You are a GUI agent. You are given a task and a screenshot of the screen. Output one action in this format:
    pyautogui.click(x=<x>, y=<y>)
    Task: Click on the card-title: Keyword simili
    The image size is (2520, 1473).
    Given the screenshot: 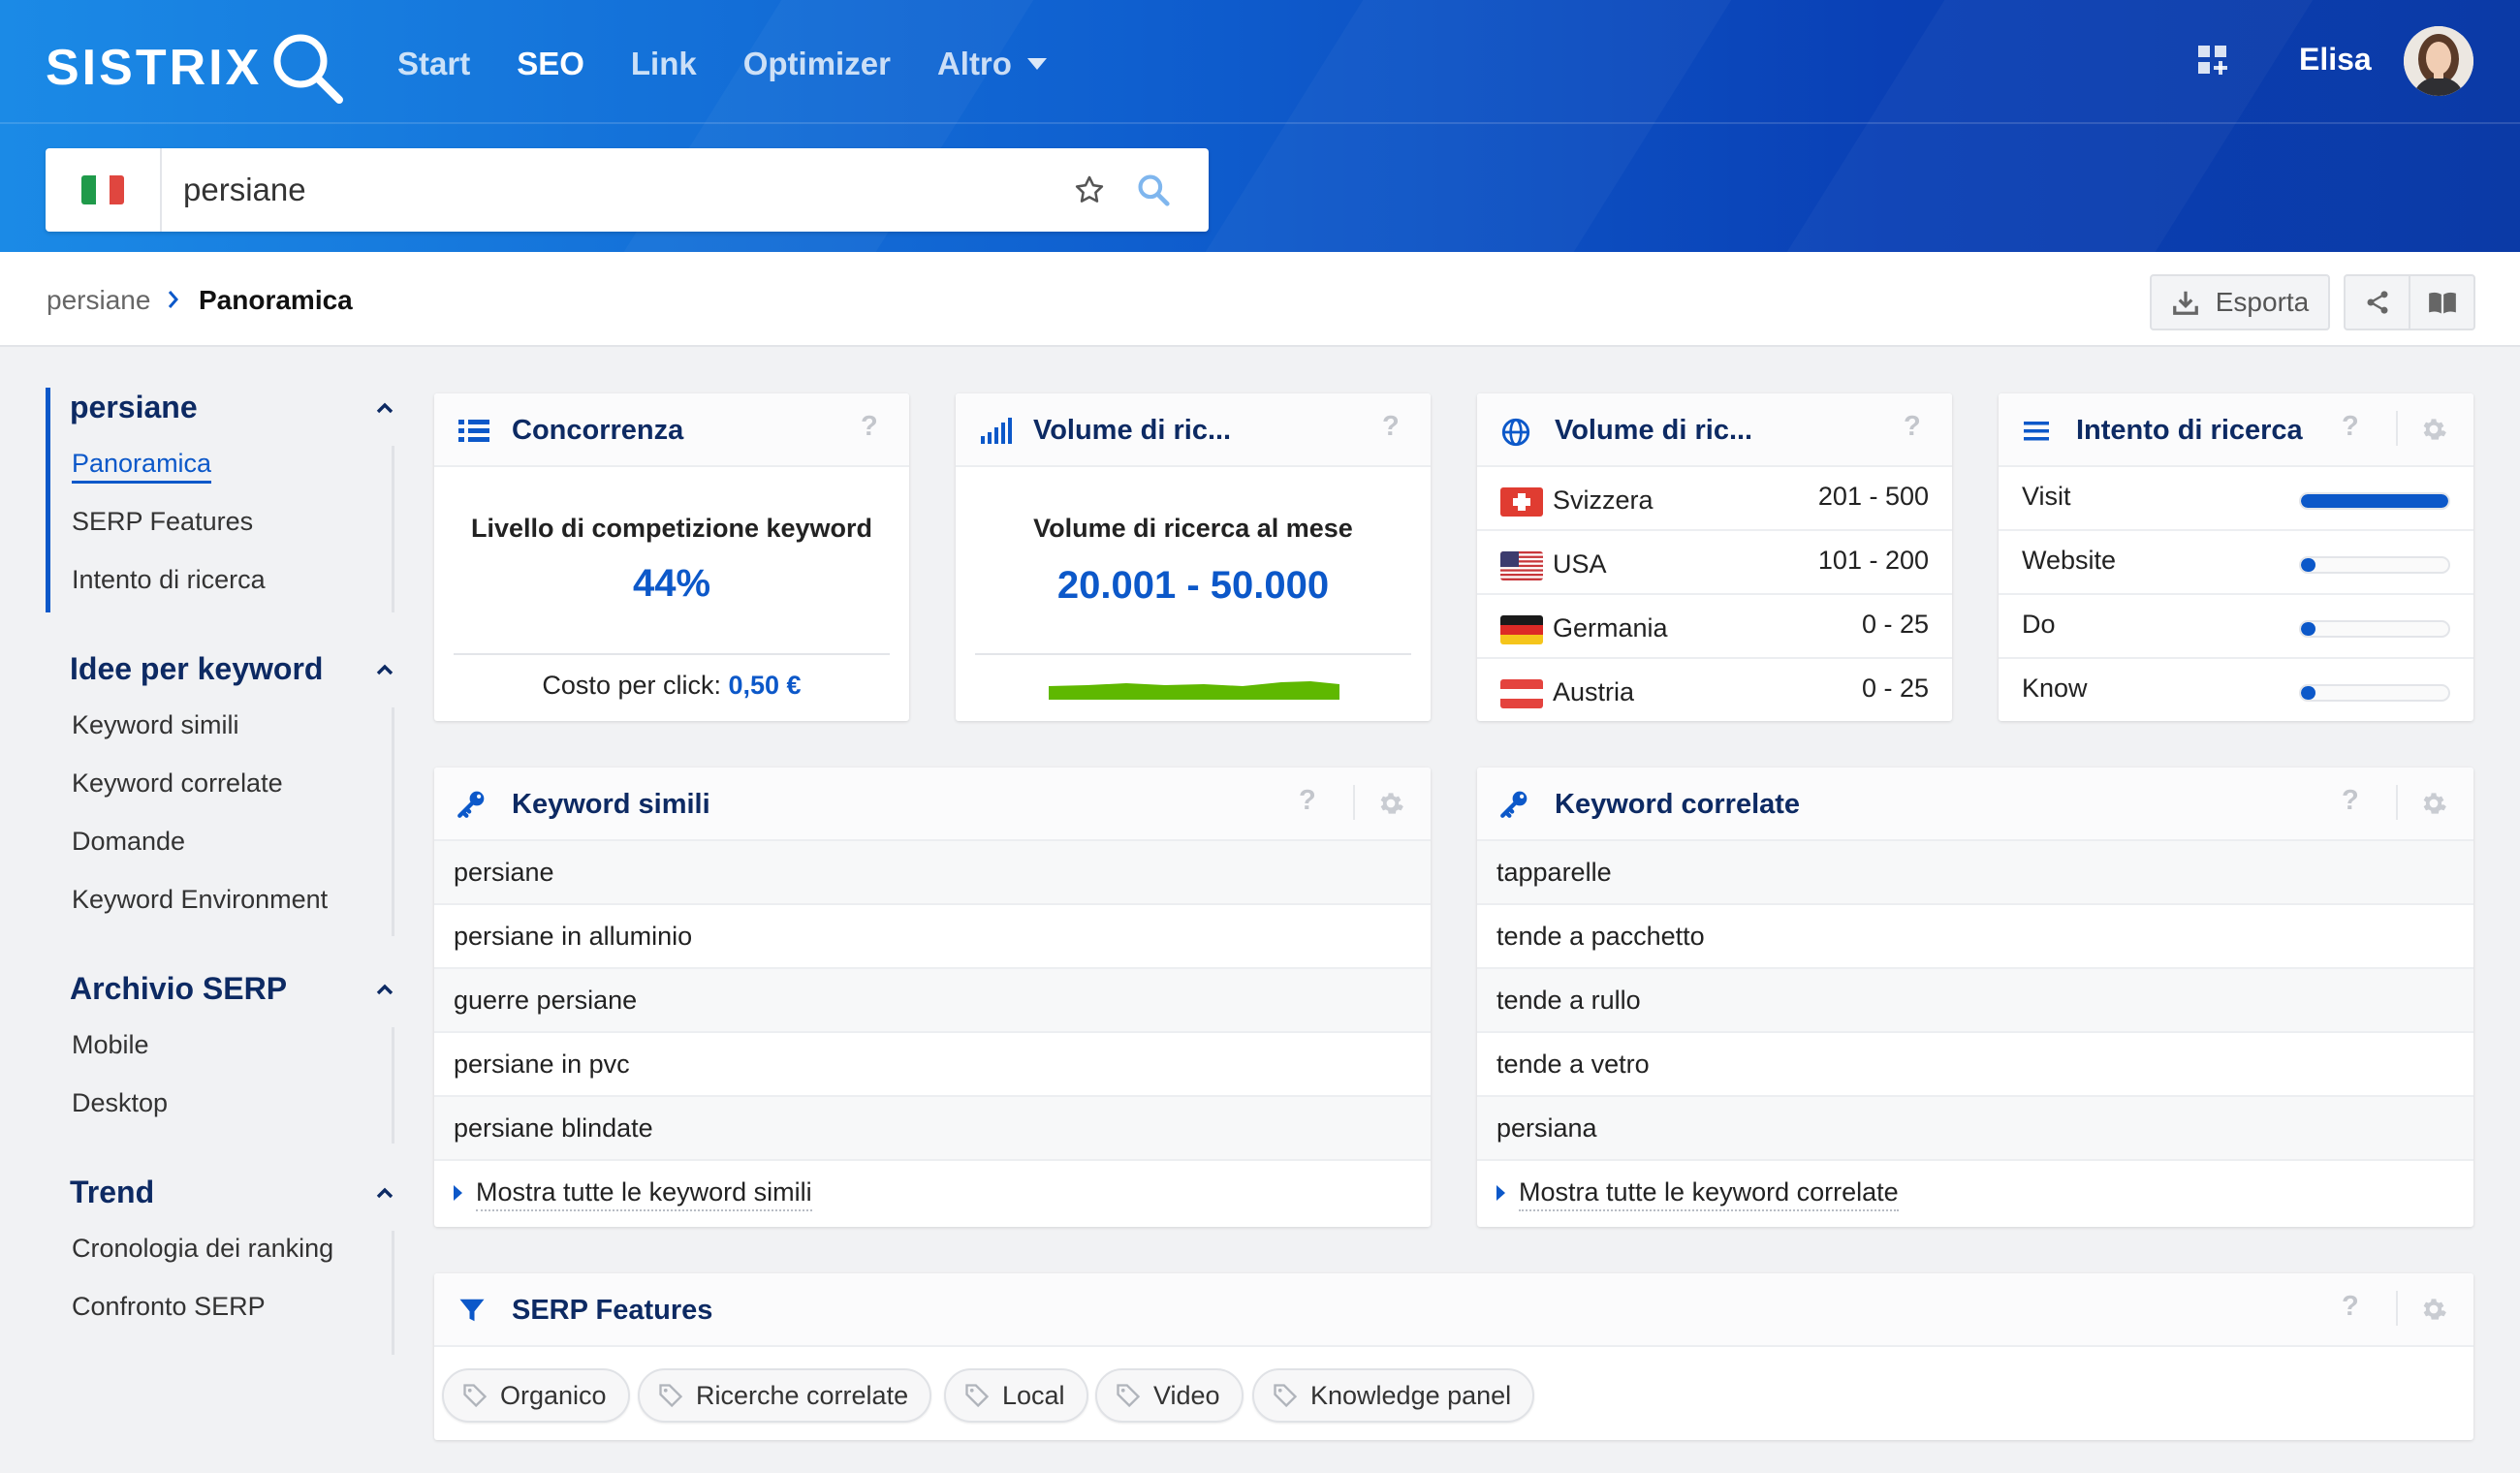 What is the action you would take?
    pyautogui.click(x=611, y=804)
    